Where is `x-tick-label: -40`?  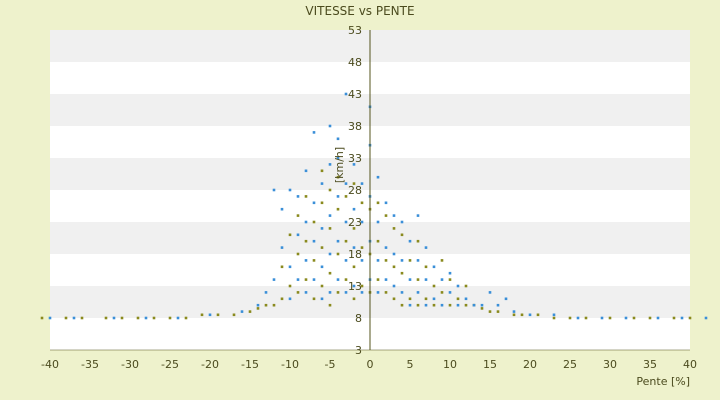
x-tick-label: -40 is located at coordinates (50, 364).